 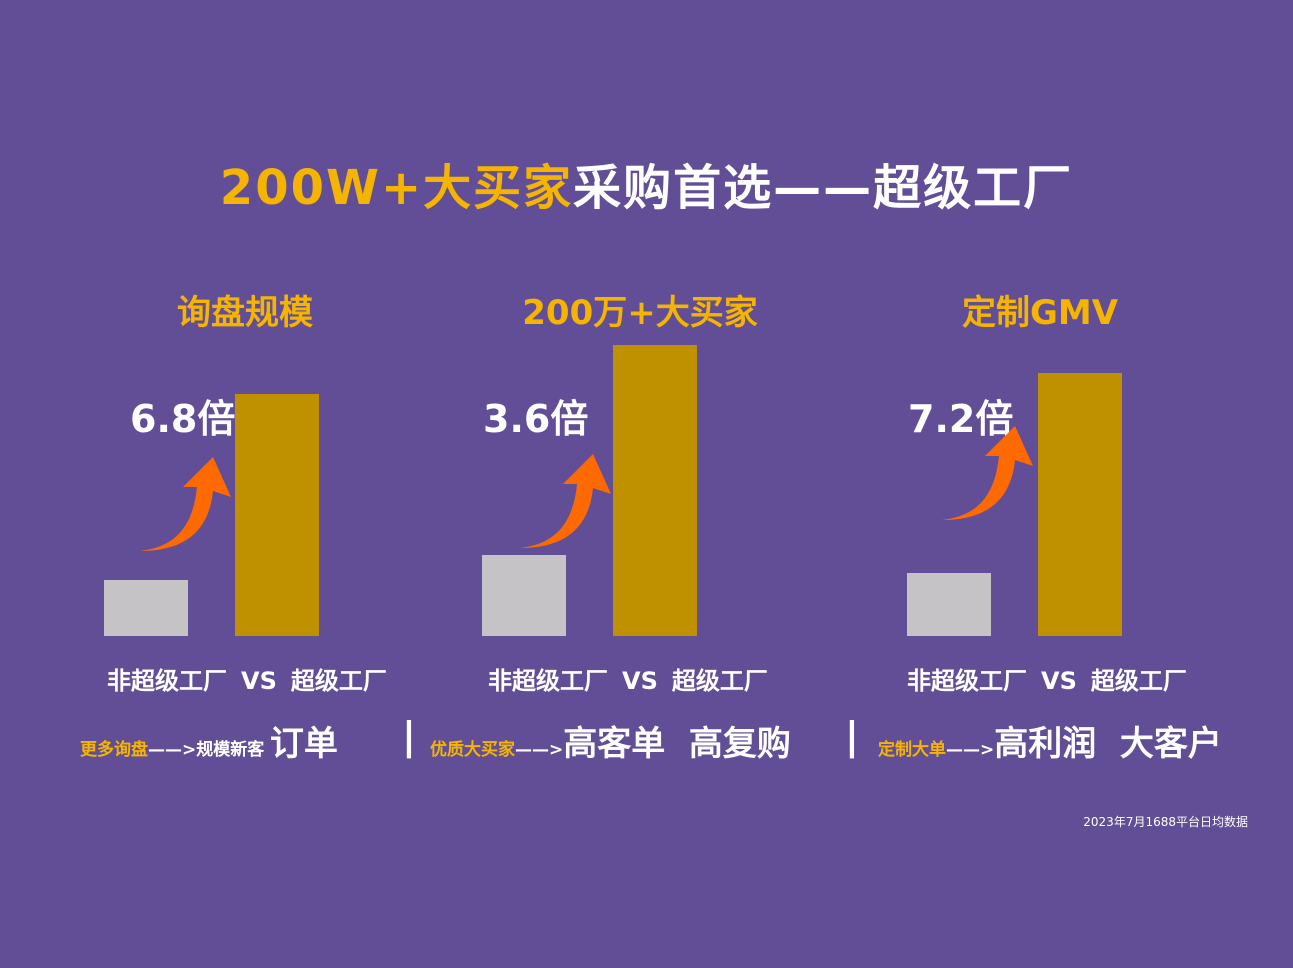 I want to click on multiple-label: 7.2倍, so click(x=961, y=419).